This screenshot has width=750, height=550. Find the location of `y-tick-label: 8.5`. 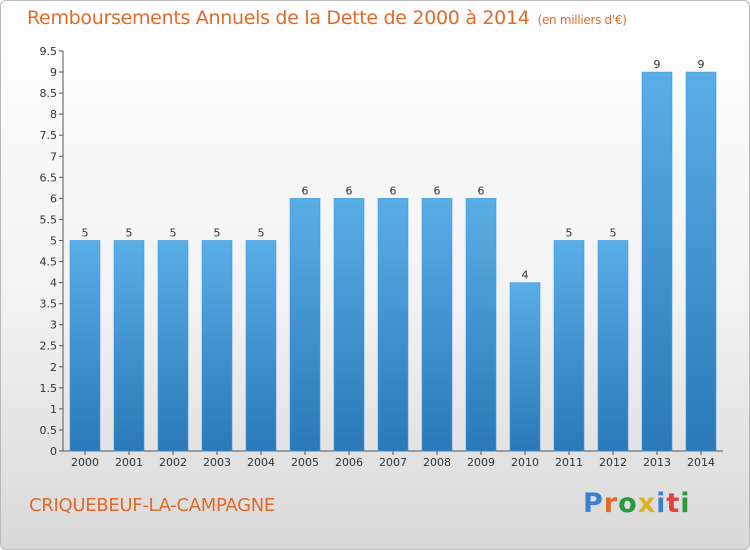

y-tick-label: 8.5 is located at coordinates (49, 93).